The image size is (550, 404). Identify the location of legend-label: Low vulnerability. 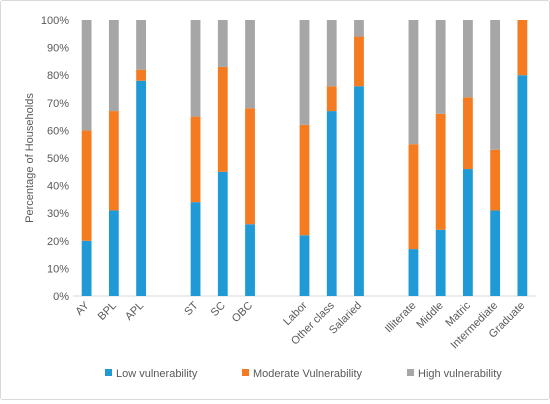
(157, 374).